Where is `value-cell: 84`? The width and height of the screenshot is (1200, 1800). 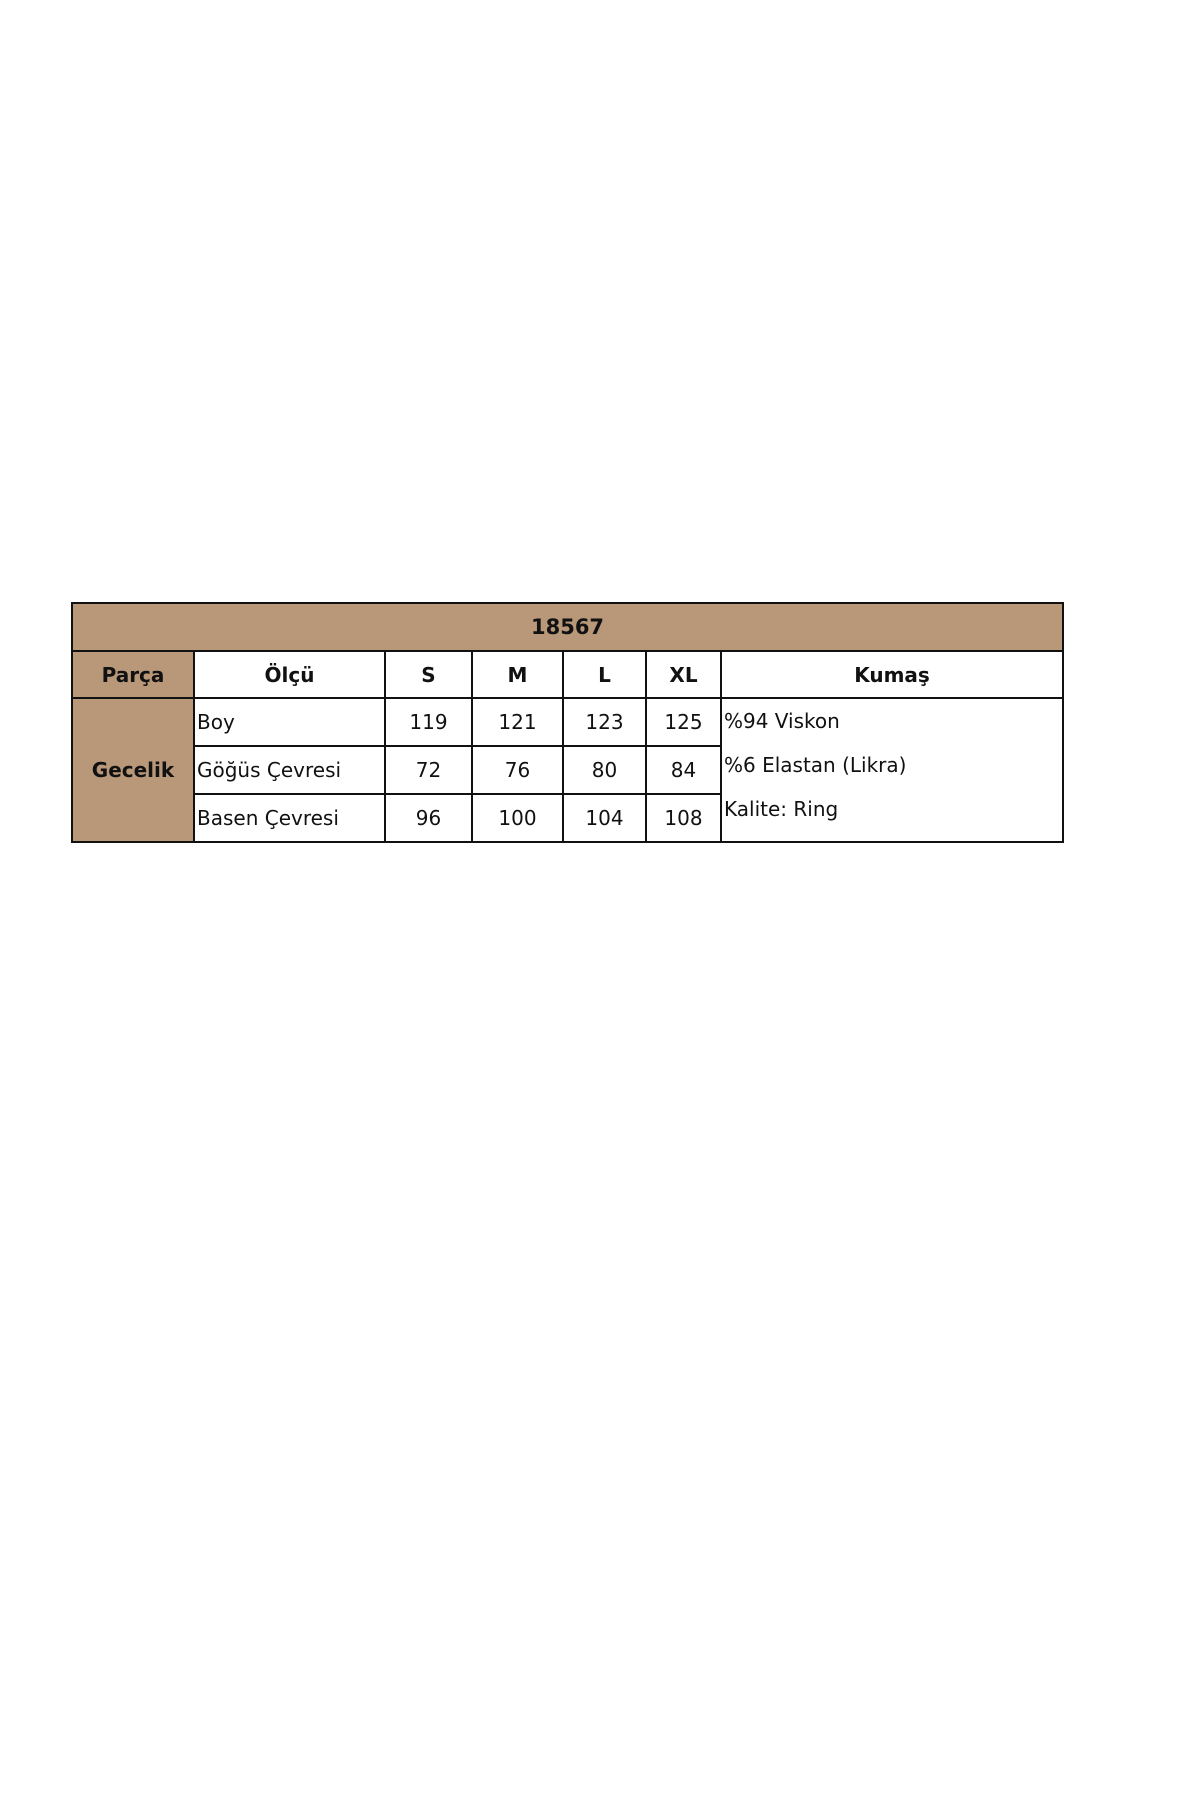 value-cell: 84 is located at coordinates (683, 770).